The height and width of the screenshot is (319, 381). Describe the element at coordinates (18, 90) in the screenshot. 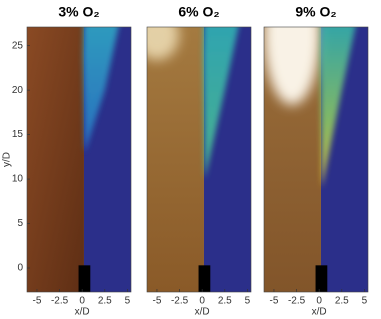

I see `y-tick-label: 20` at that location.